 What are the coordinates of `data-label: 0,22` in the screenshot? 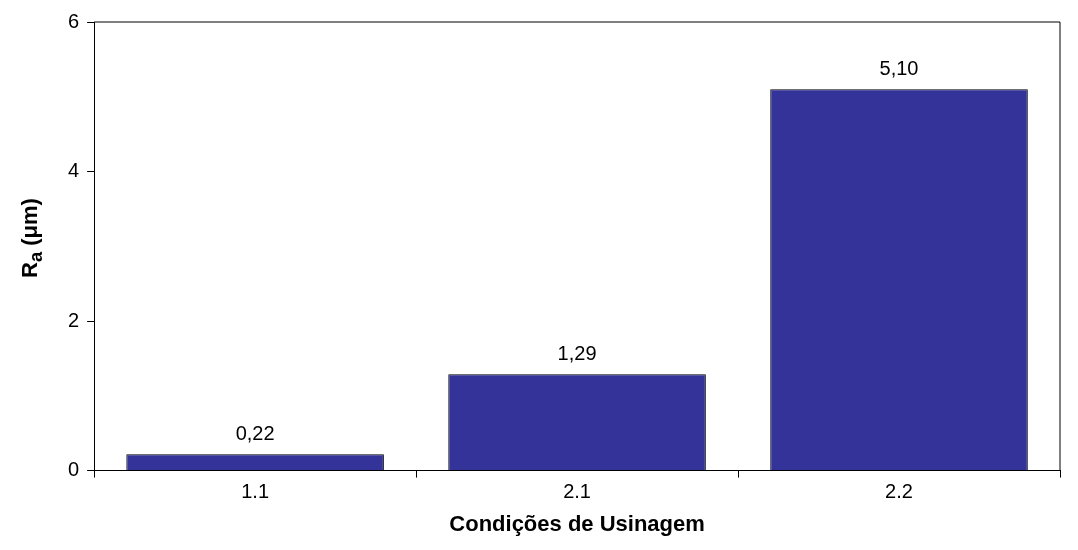 It's located at (255, 432).